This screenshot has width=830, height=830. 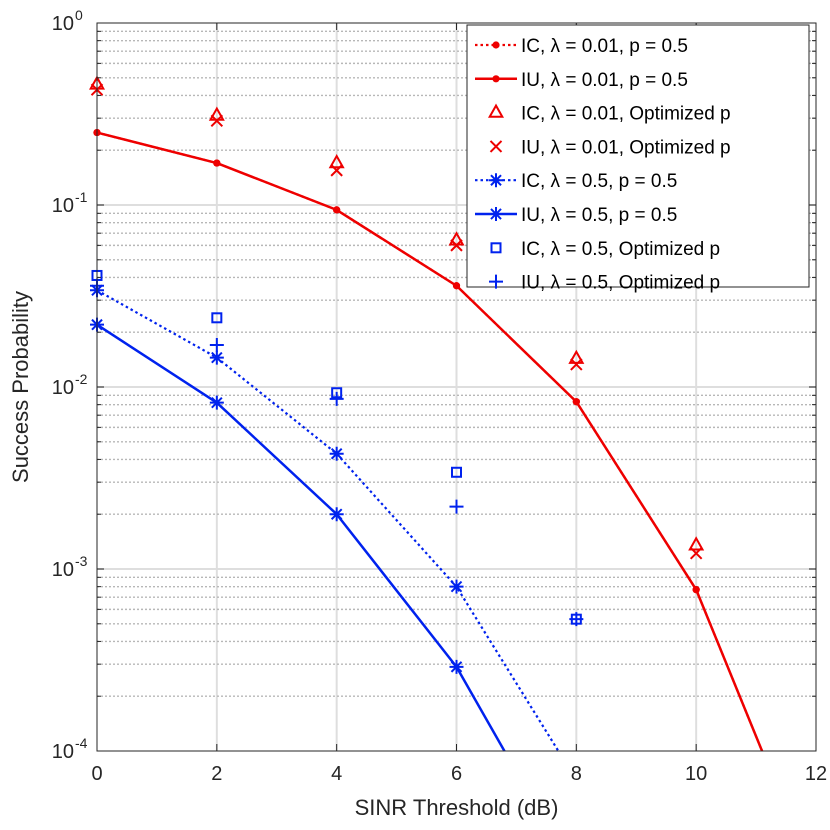 I want to click on x-tick-label: 12, so click(x=816, y=774).